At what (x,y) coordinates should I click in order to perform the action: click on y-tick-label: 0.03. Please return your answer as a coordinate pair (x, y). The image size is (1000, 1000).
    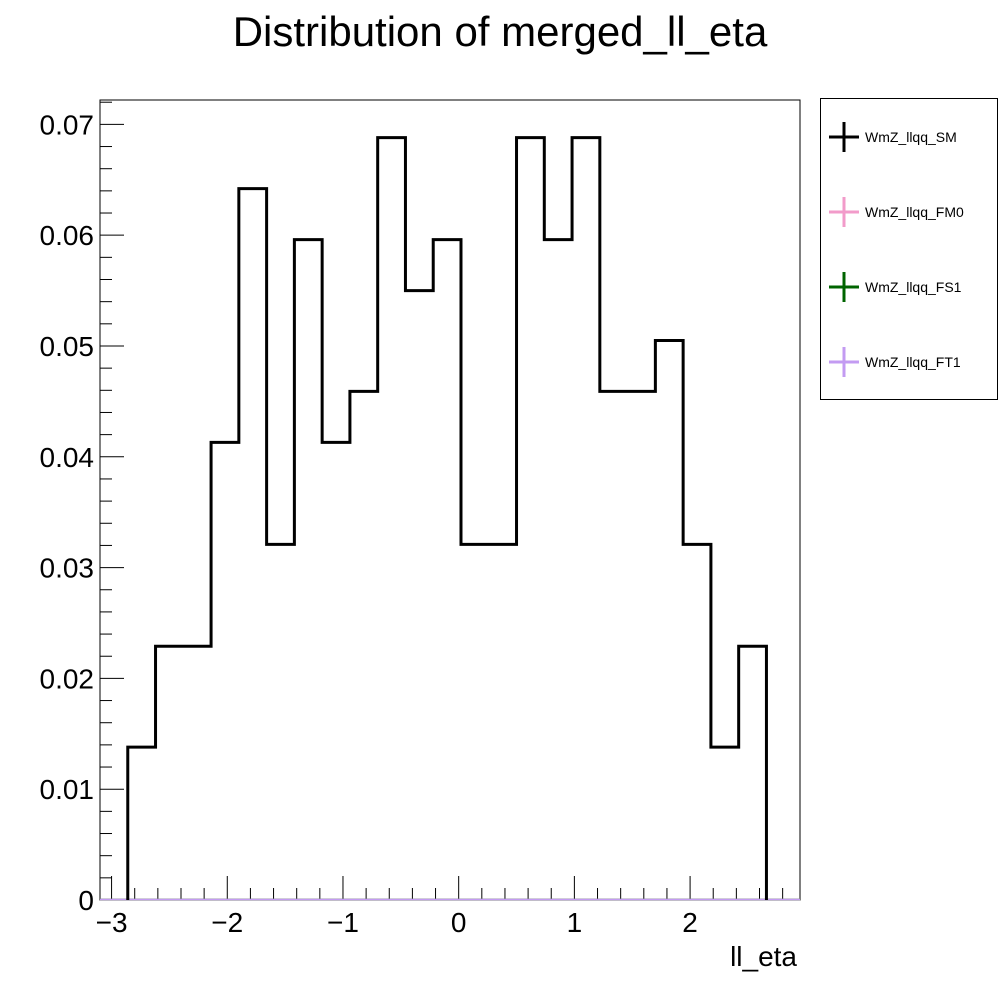
    Looking at the image, I should click on (67, 568).